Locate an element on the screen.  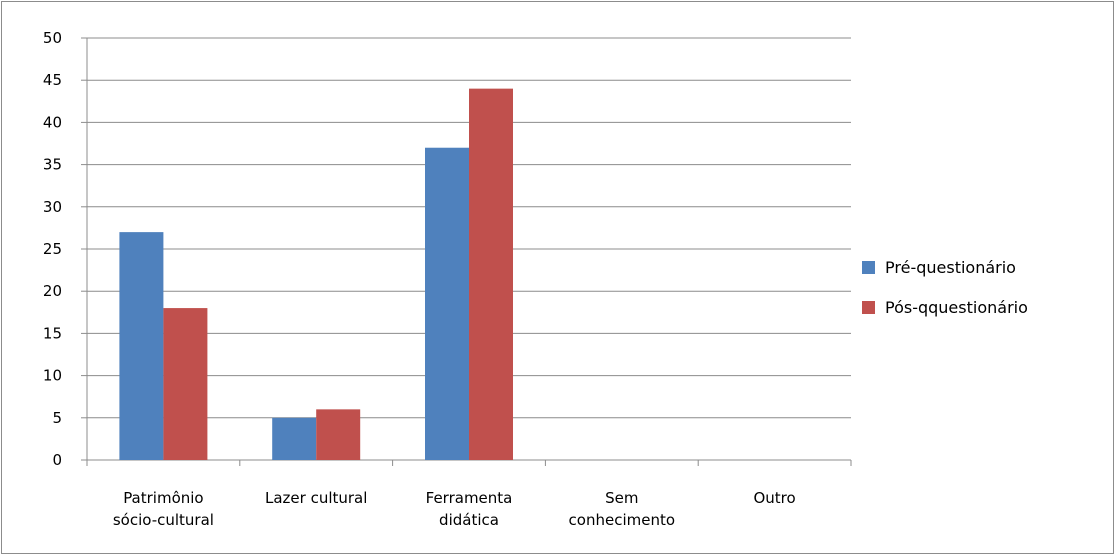
y-tick-label: 50 is located at coordinates (52, 38).